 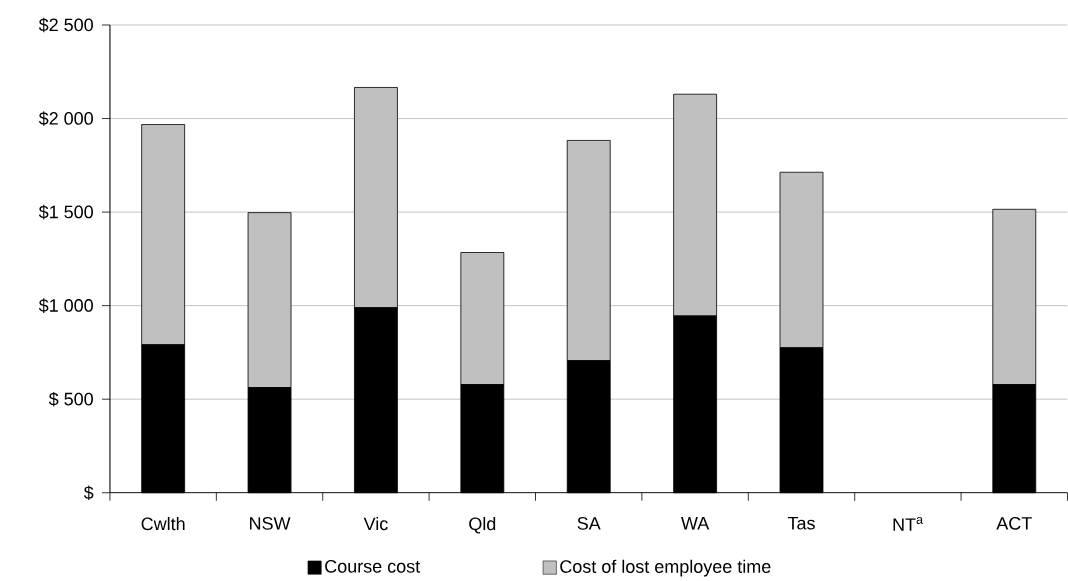 What do you see at coordinates (65, 25) in the screenshot?
I see `y-tick-label: $2 500` at bounding box center [65, 25].